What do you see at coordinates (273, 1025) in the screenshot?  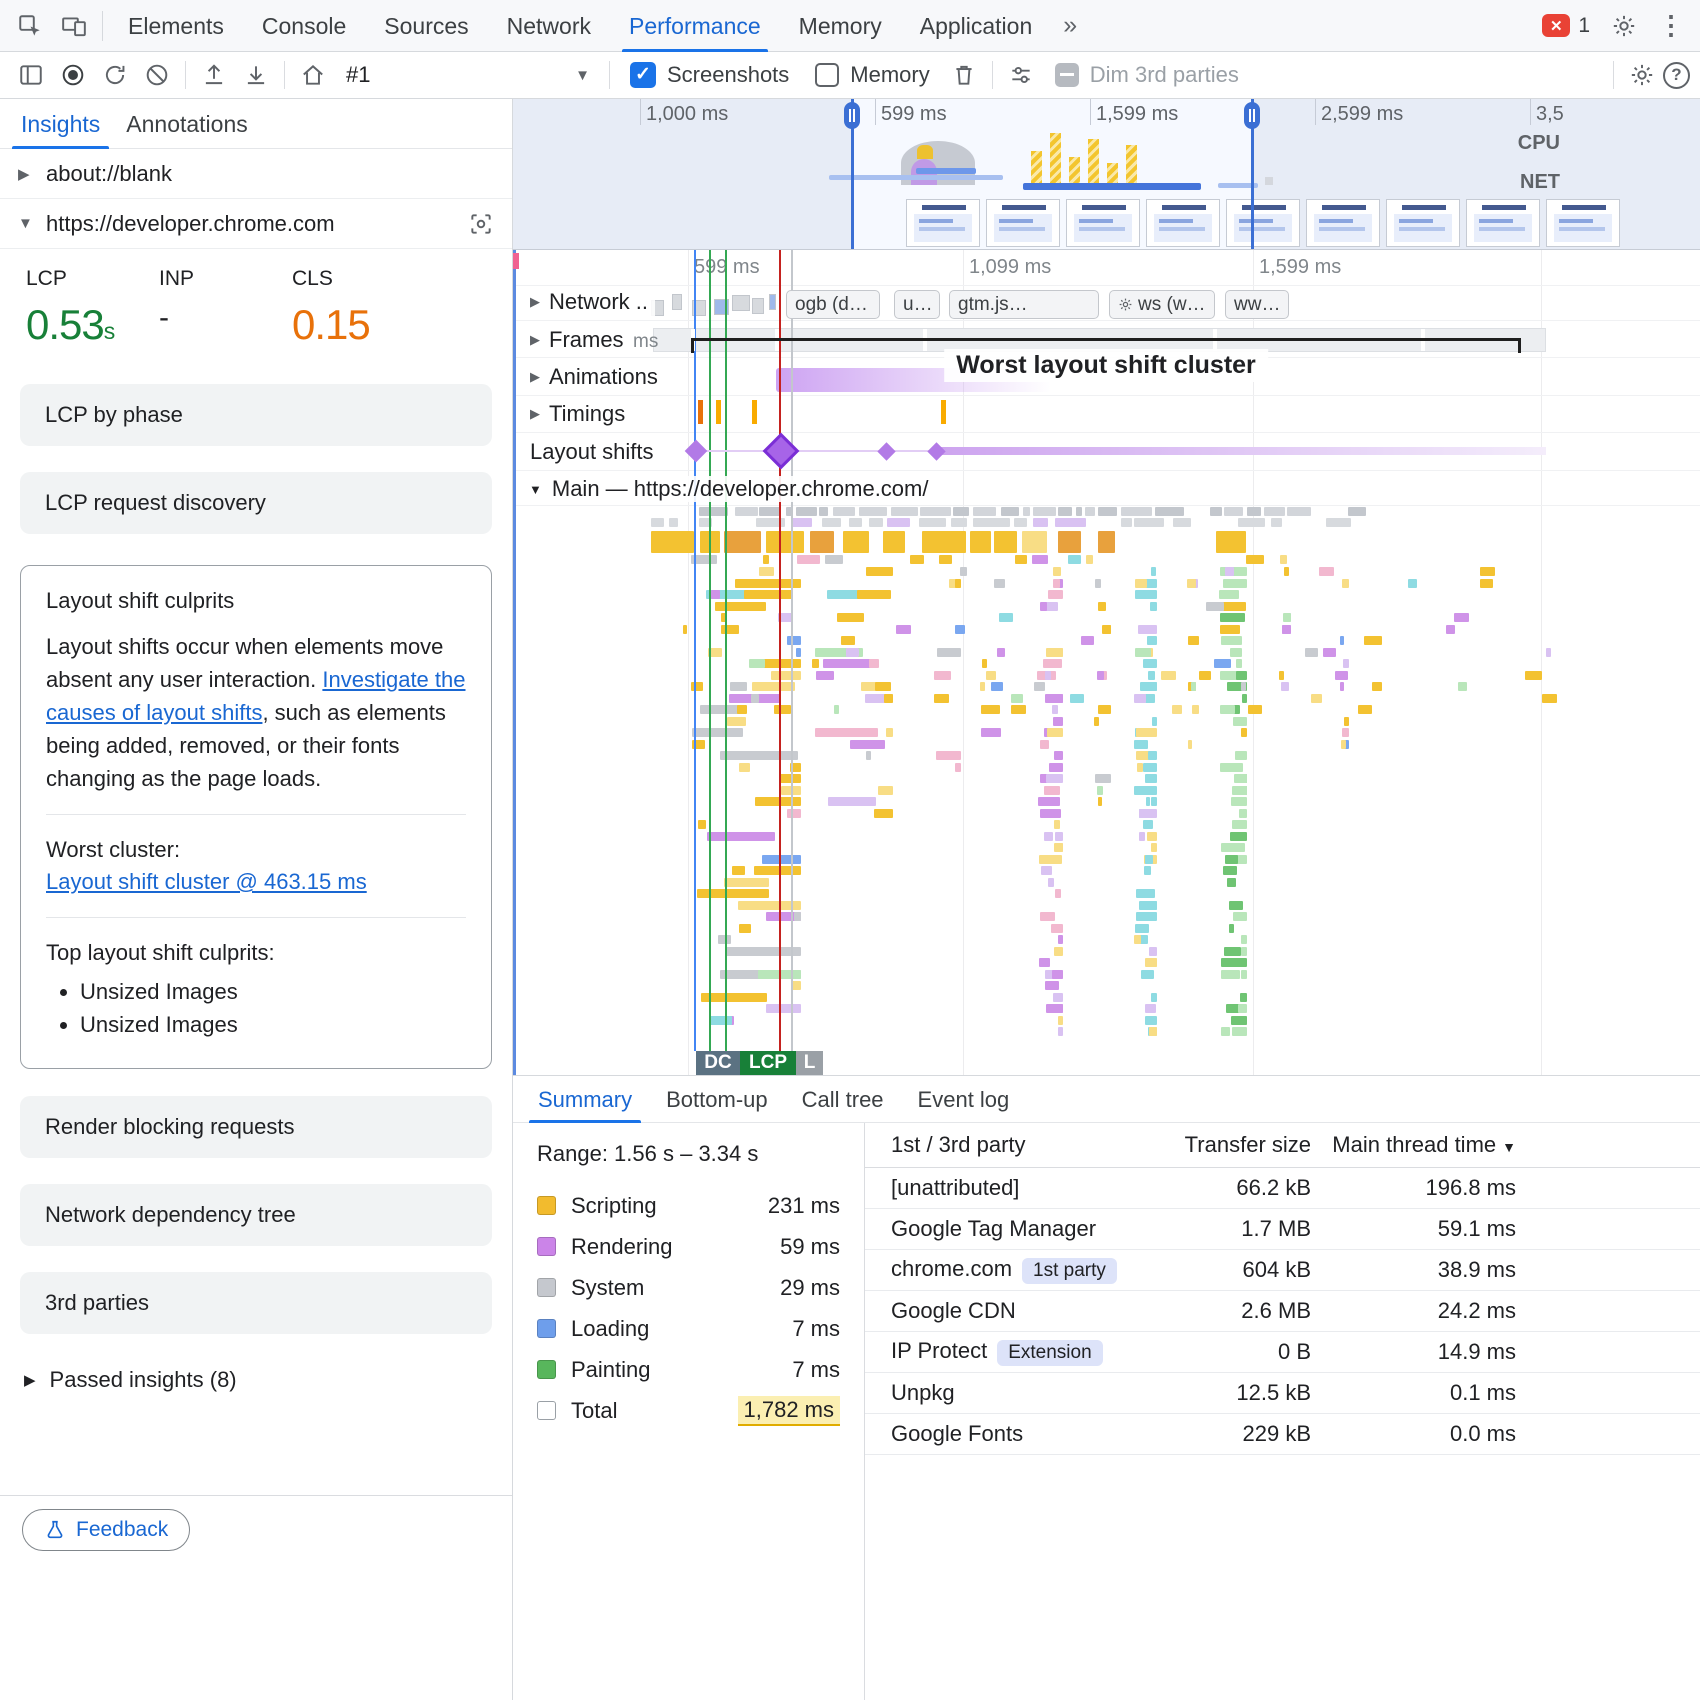 I see `culprit-item: Unsized Images` at bounding box center [273, 1025].